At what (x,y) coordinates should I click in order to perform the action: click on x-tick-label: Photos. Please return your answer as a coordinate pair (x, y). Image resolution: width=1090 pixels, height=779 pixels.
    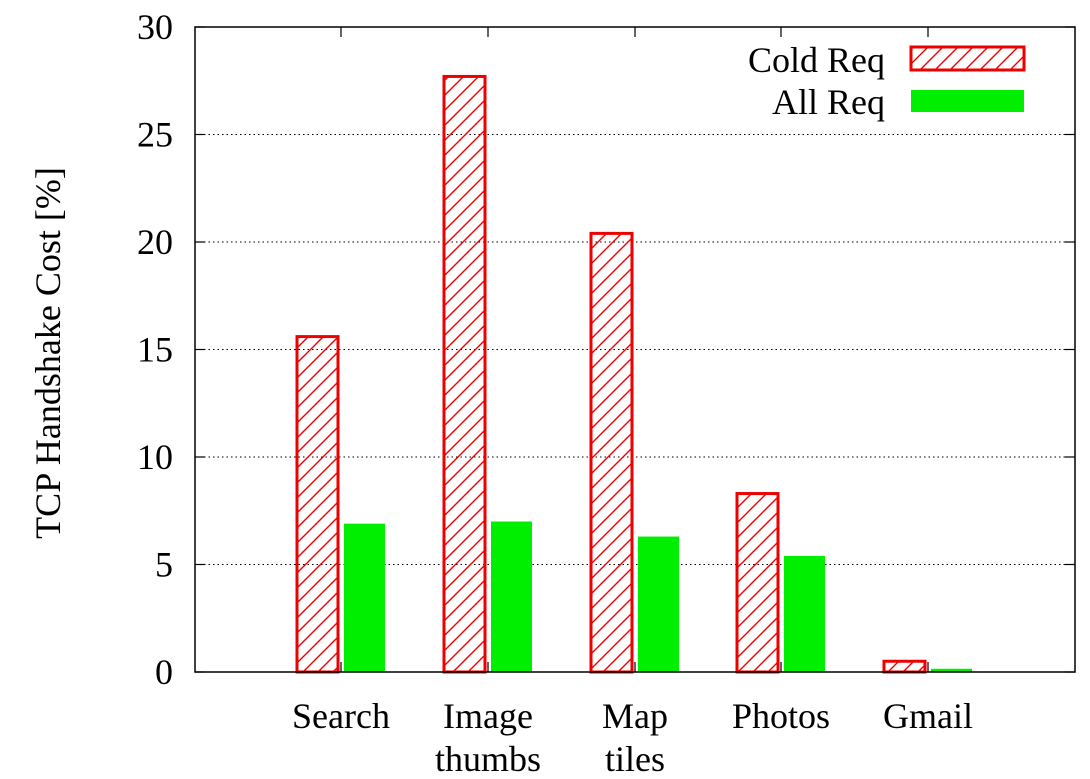
    Looking at the image, I should click on (781, 716).